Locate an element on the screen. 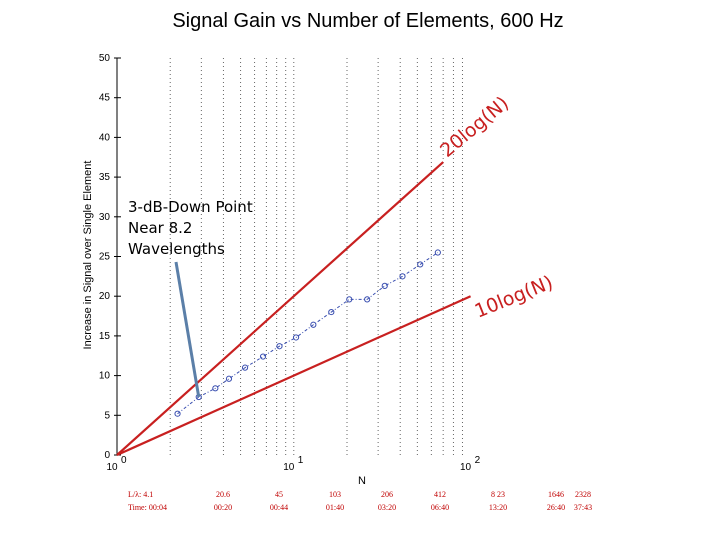  y-tick-label: 35 is located at coordinates (105, 177).